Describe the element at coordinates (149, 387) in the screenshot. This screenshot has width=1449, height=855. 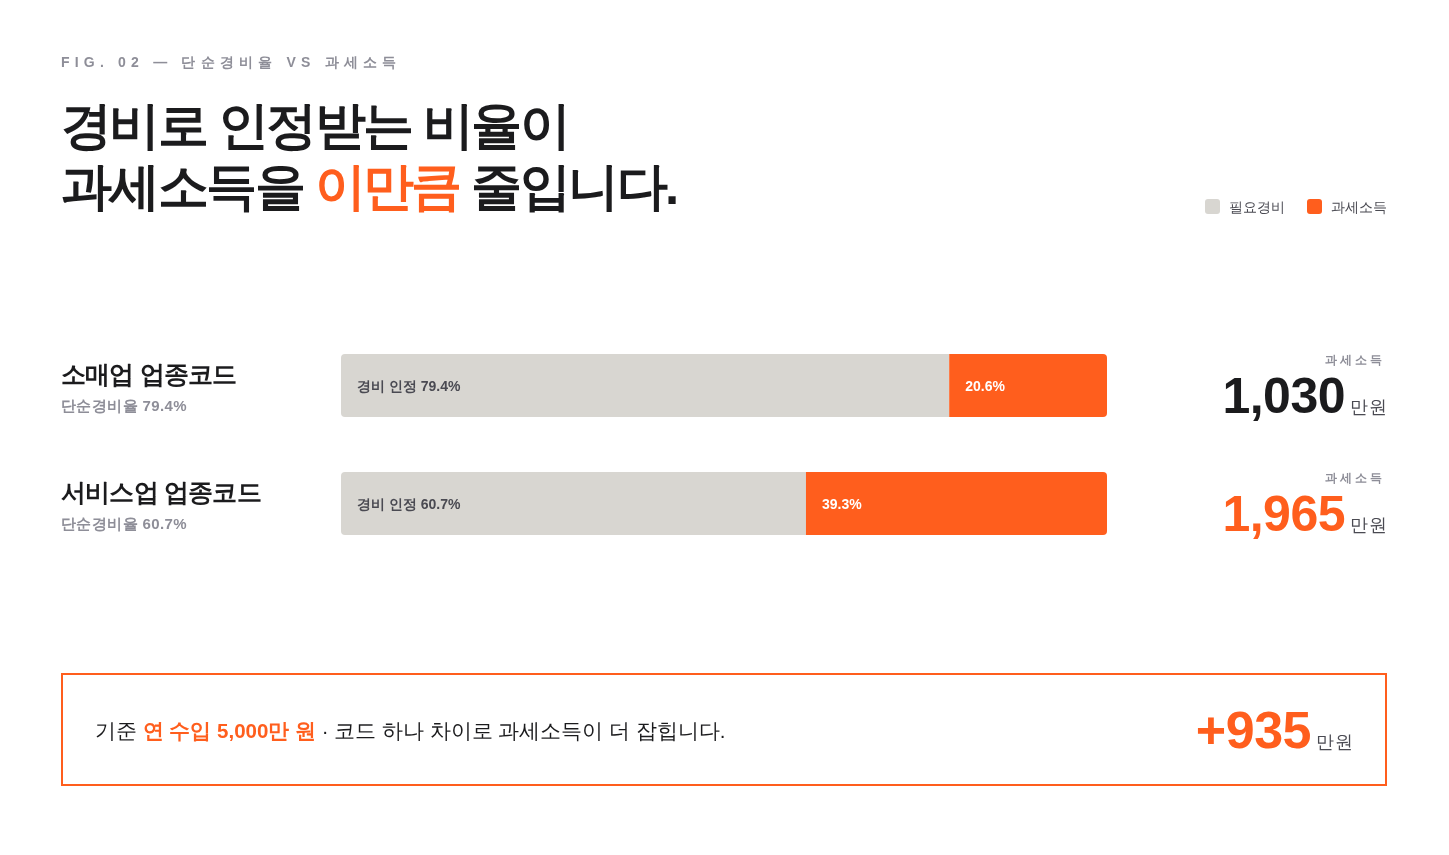
I see `category-label: 소매업 업종코드 단순경비율 79.4%` at that location.